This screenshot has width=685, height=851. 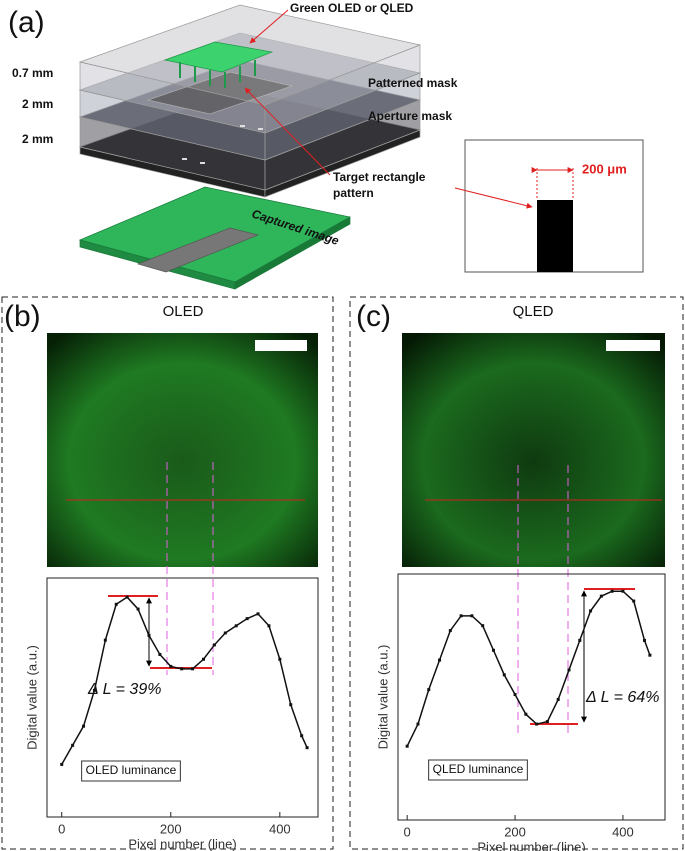 What do you see at coordinates (622, 697) in the screenshot?
I see `annotation: Δ L = 64%` at bounding box center [622, 697].